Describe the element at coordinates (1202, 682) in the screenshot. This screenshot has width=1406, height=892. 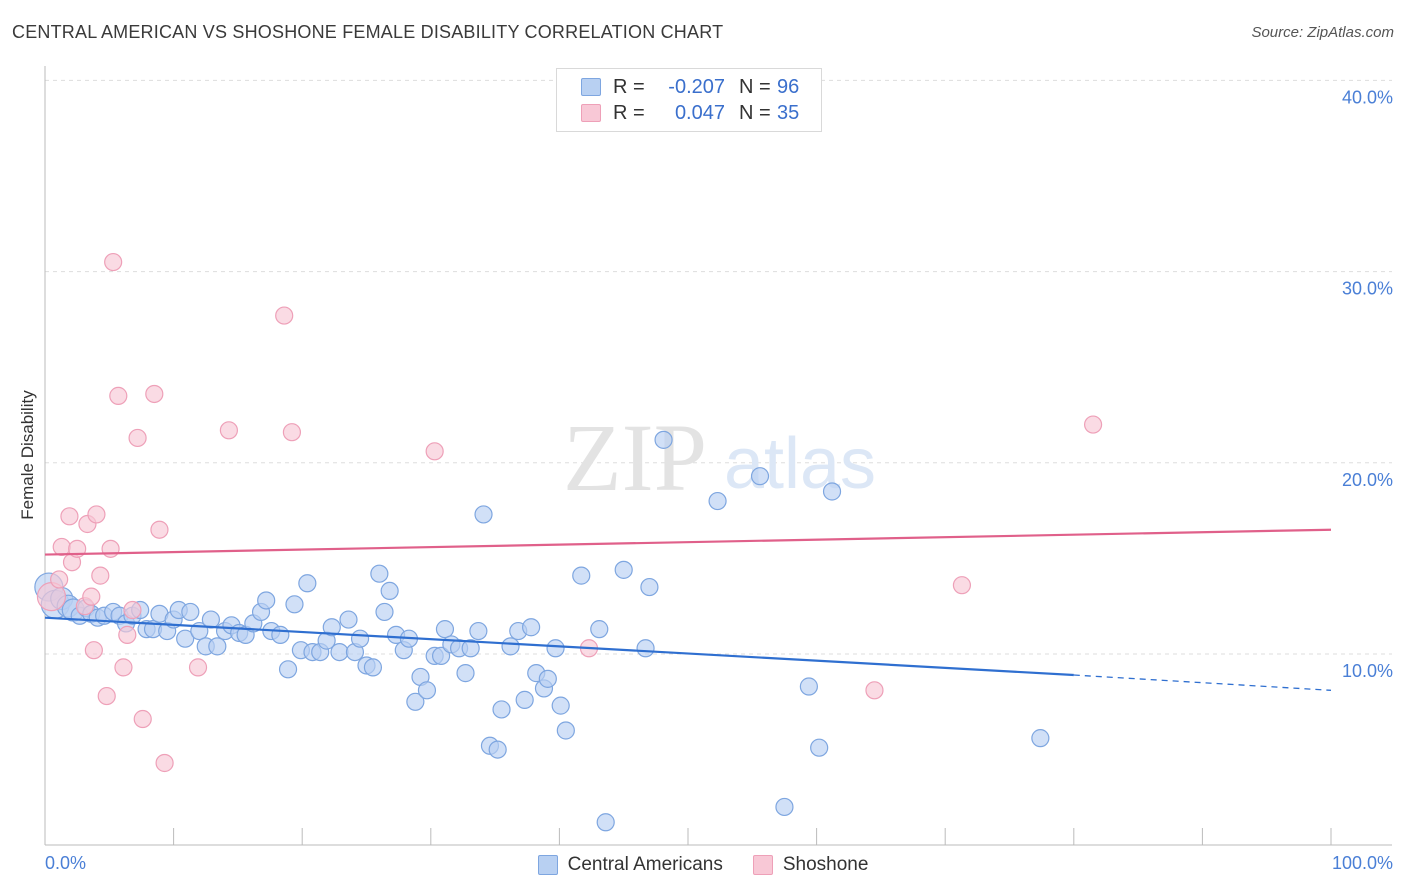
I see `central-trend-extension` at that location.